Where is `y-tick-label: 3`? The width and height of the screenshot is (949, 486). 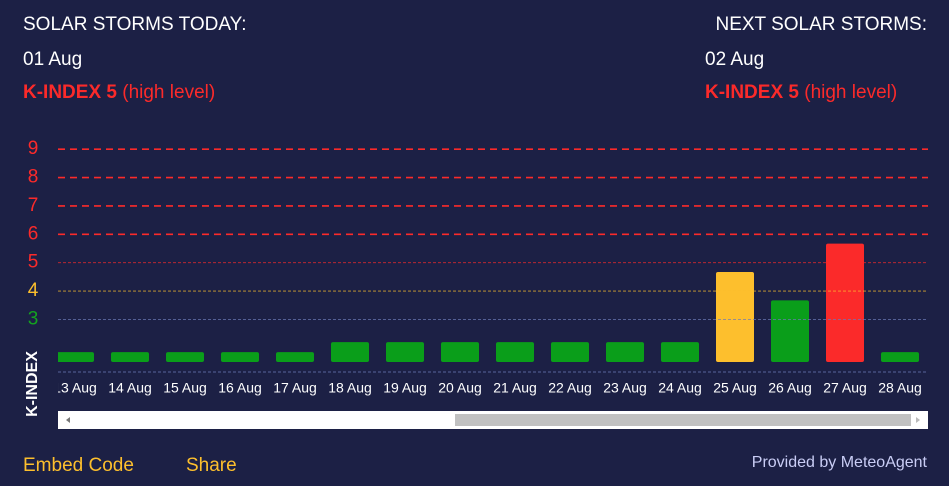 y-tick-label: 3 is located at coordinates (33, 318).